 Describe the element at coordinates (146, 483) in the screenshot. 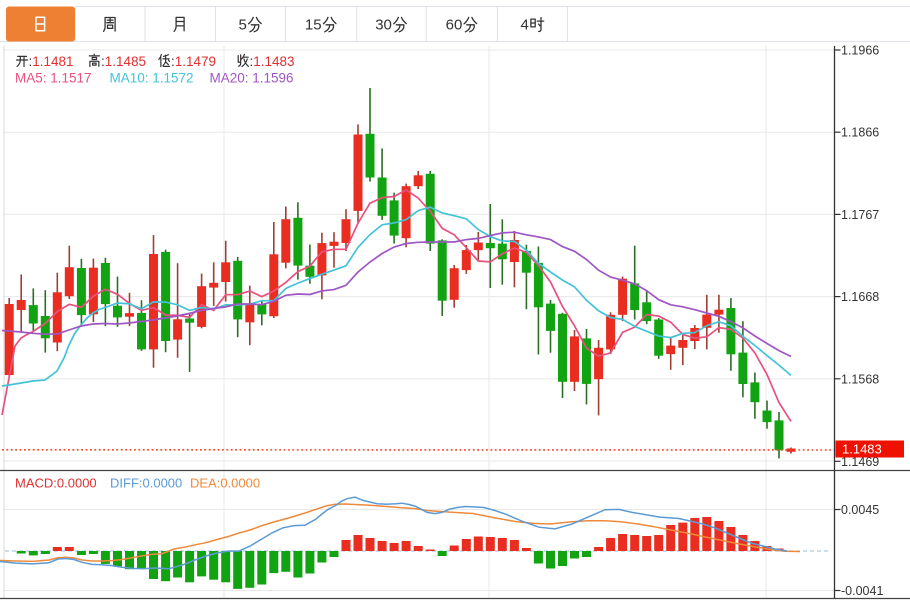

I see `svg-text: DIFF:0.0000` at that location.